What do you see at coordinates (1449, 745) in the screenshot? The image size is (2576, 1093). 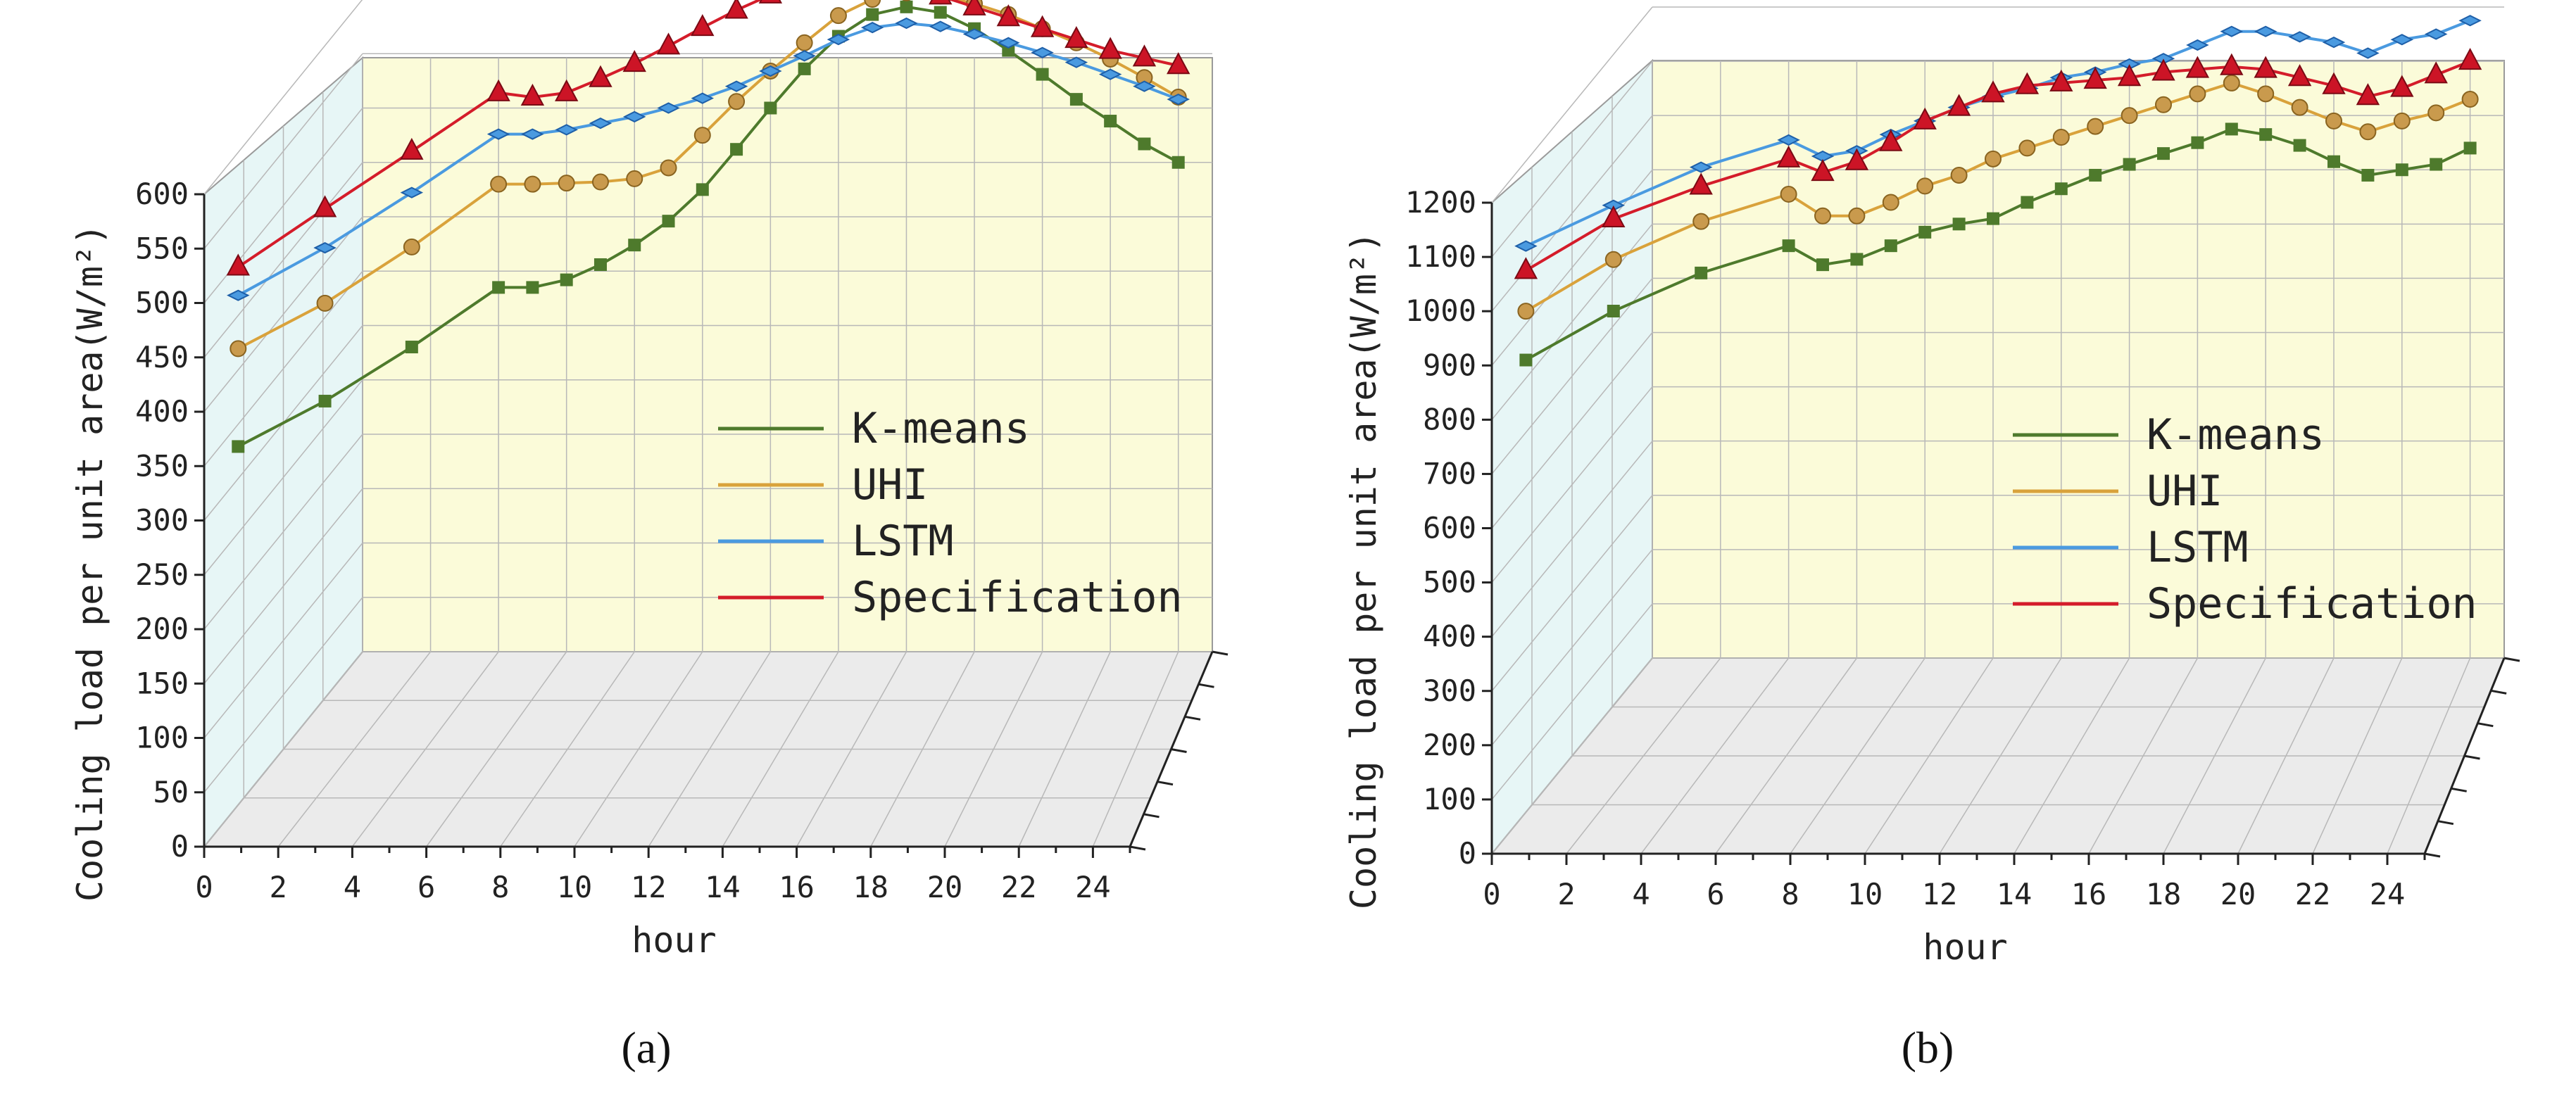 I see `y-tick-label: 200` at bounding box center [1449, 745].